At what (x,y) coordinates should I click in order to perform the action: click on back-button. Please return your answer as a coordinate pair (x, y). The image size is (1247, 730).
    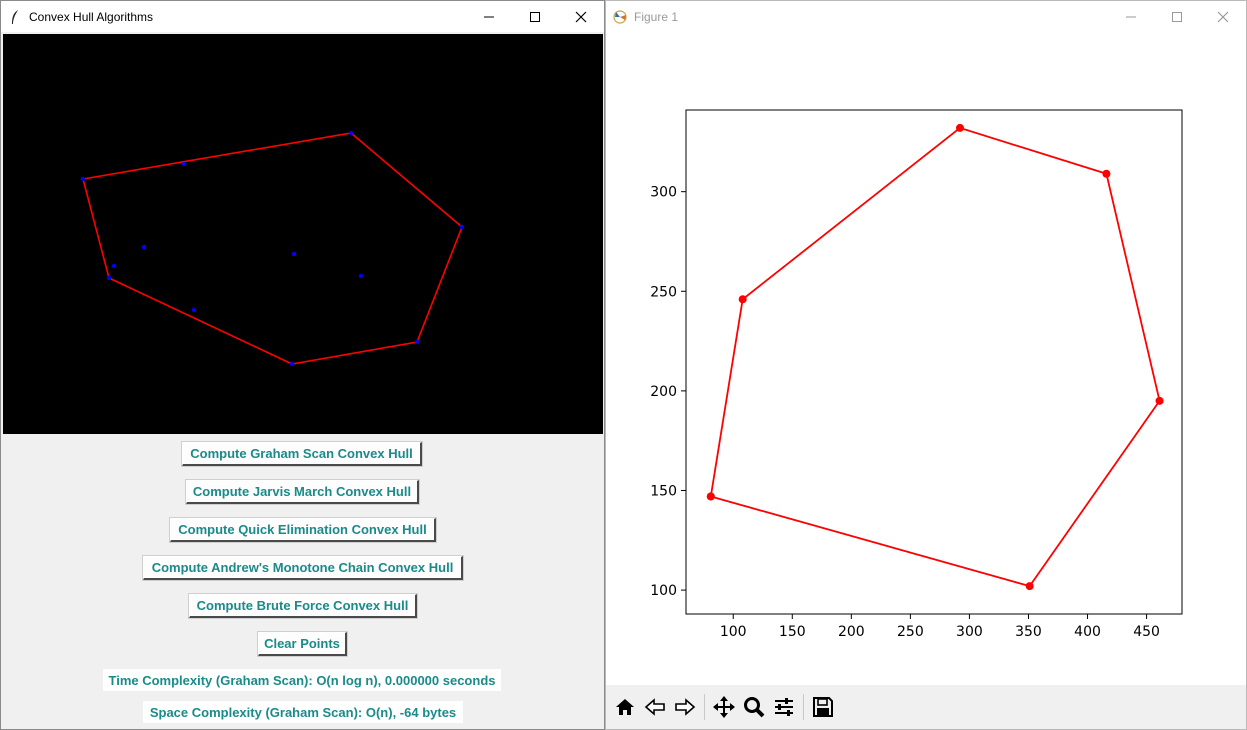
    Looking at the image, I should click on (655, 707).